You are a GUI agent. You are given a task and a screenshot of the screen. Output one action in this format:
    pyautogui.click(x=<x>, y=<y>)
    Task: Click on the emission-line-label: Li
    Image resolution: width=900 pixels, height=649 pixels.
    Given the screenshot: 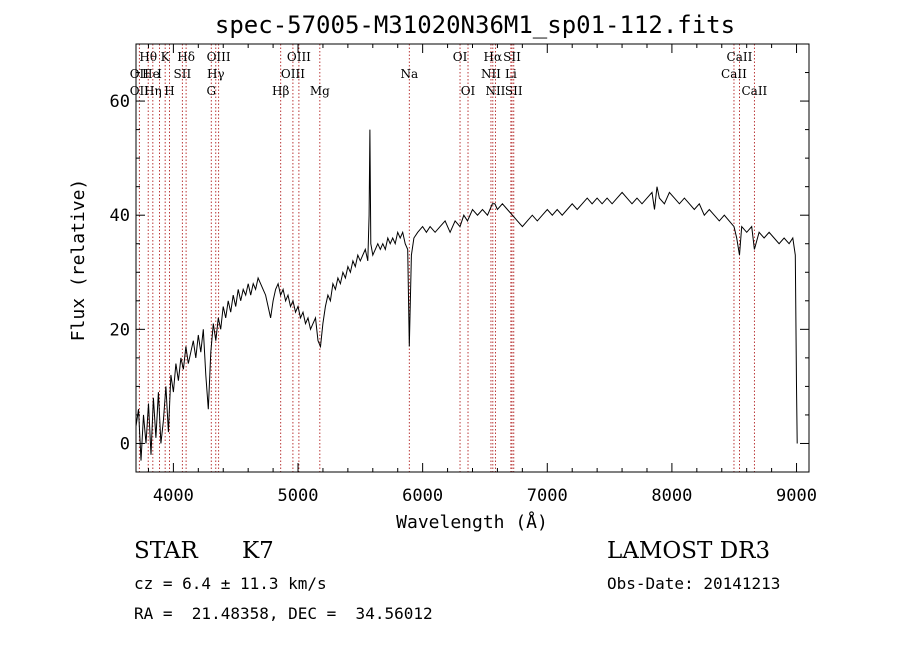 What is the action you would take?
    pyautogui.click(x=511, y=74)
    